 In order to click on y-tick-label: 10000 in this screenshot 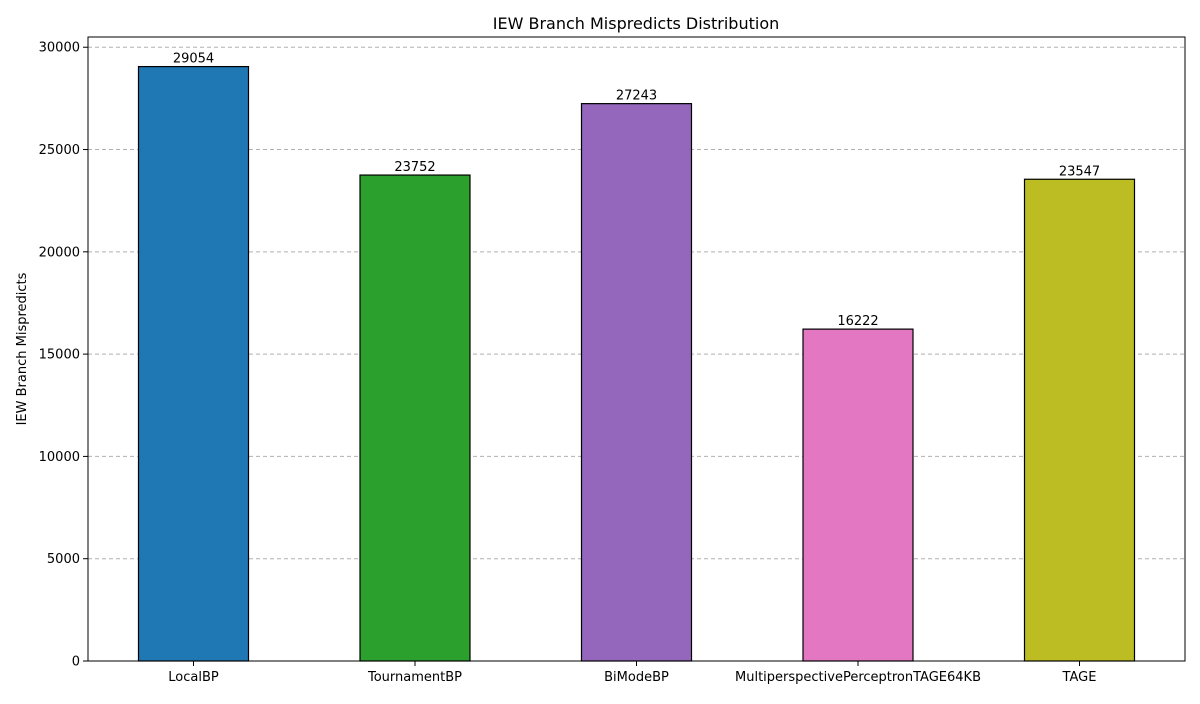, I will do `click(59, 457)`.